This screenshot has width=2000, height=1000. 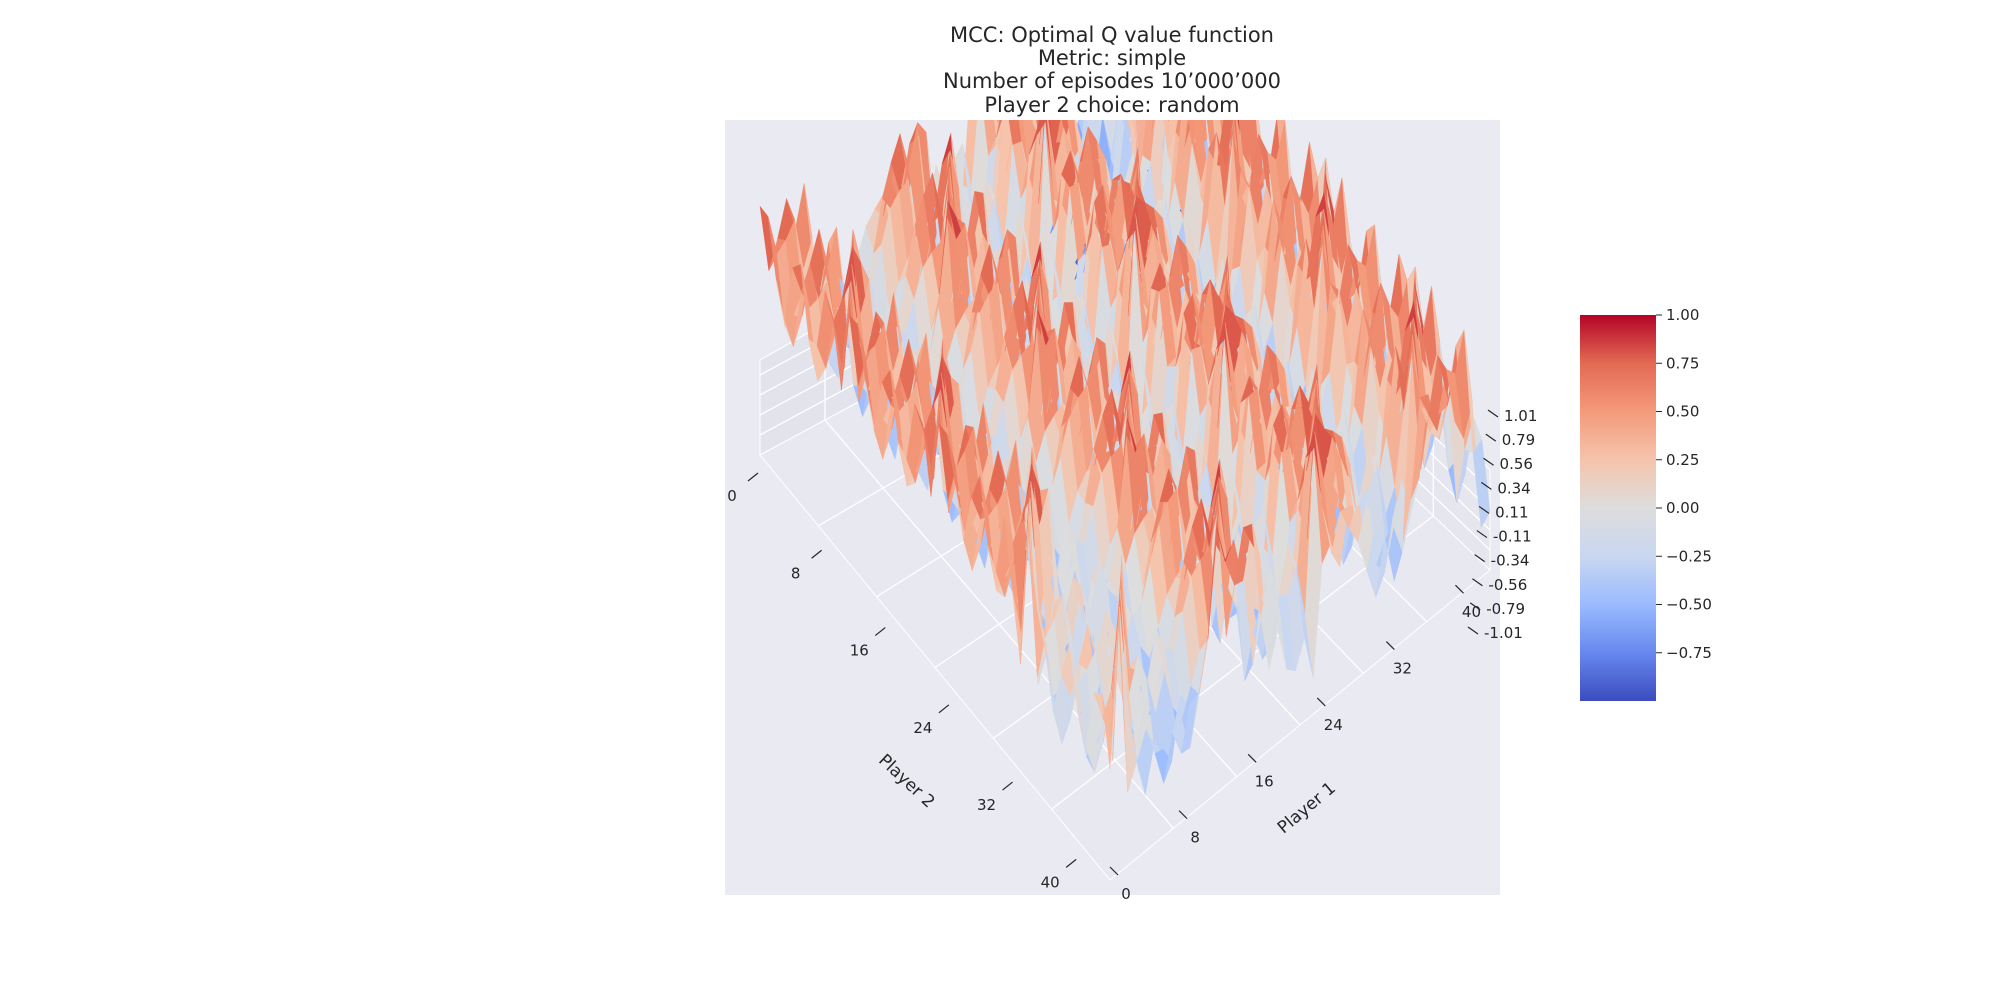 I want to click on x-tick-label: 0, so click(x=732, y=496).